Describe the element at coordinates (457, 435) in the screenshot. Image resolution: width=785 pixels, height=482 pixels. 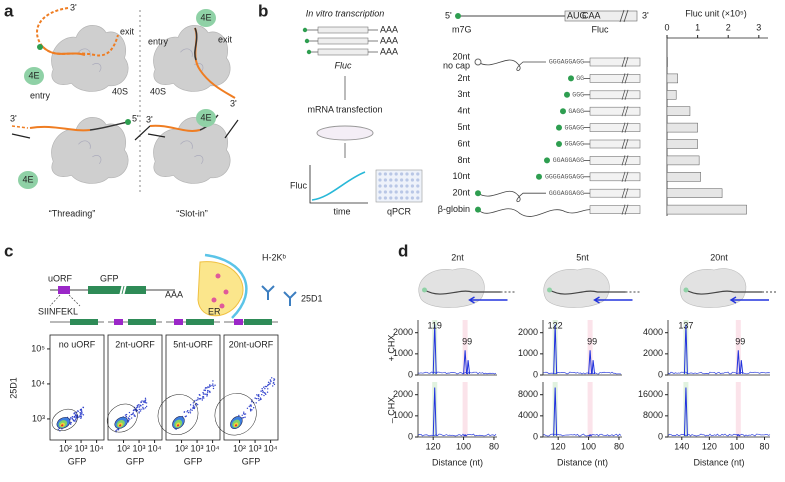
I see `trace` at that location.